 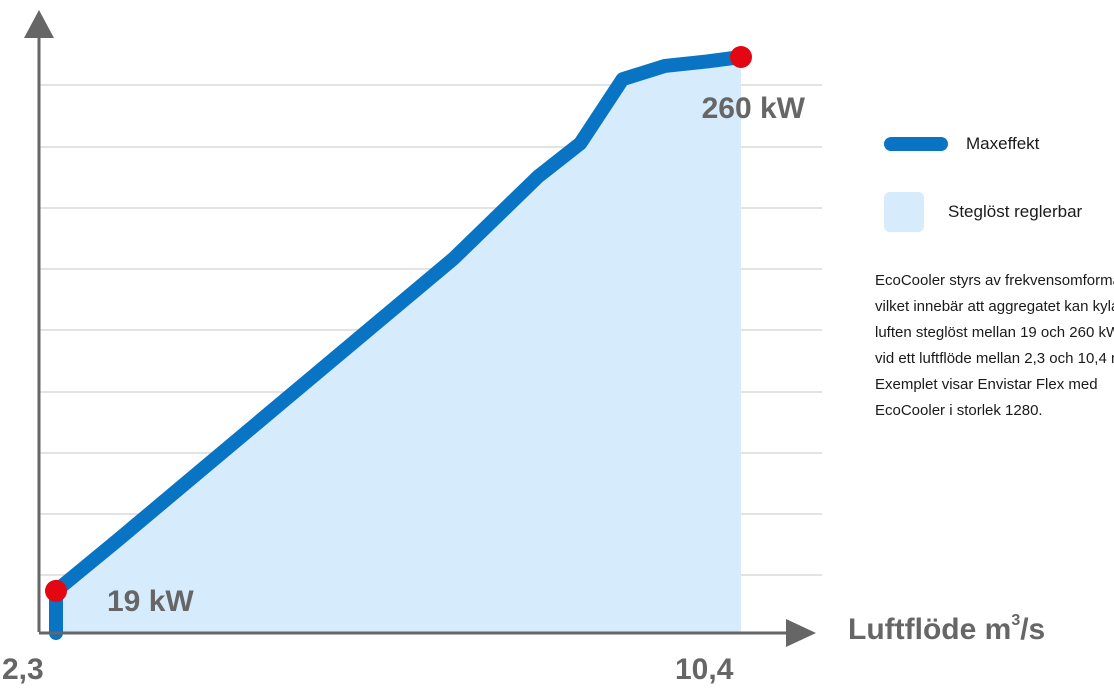 What do you see at coordinates (1015, 211) in the screenshot?
I see `legend-label-steglost: Steglöst reglerbar` at bounding box center [1015, 211].